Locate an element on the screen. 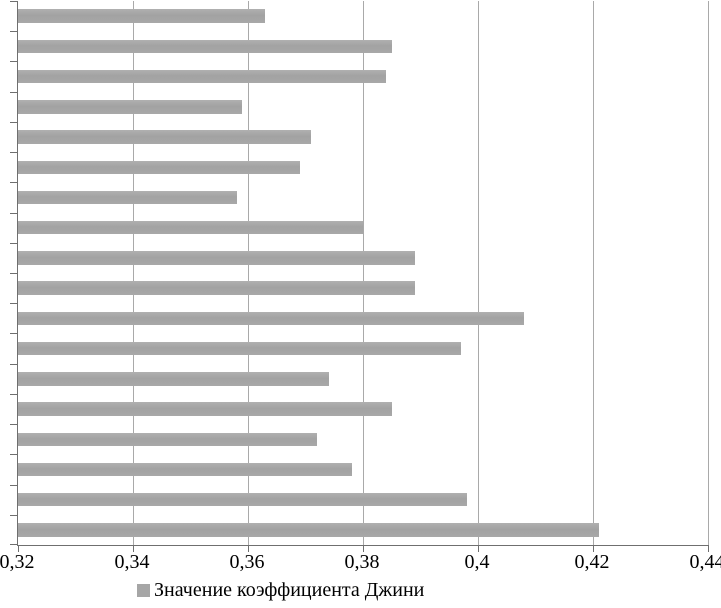 The image size is (721, 608). x-axis-tick-label: 0,34 is located at coordinates (132, 562).